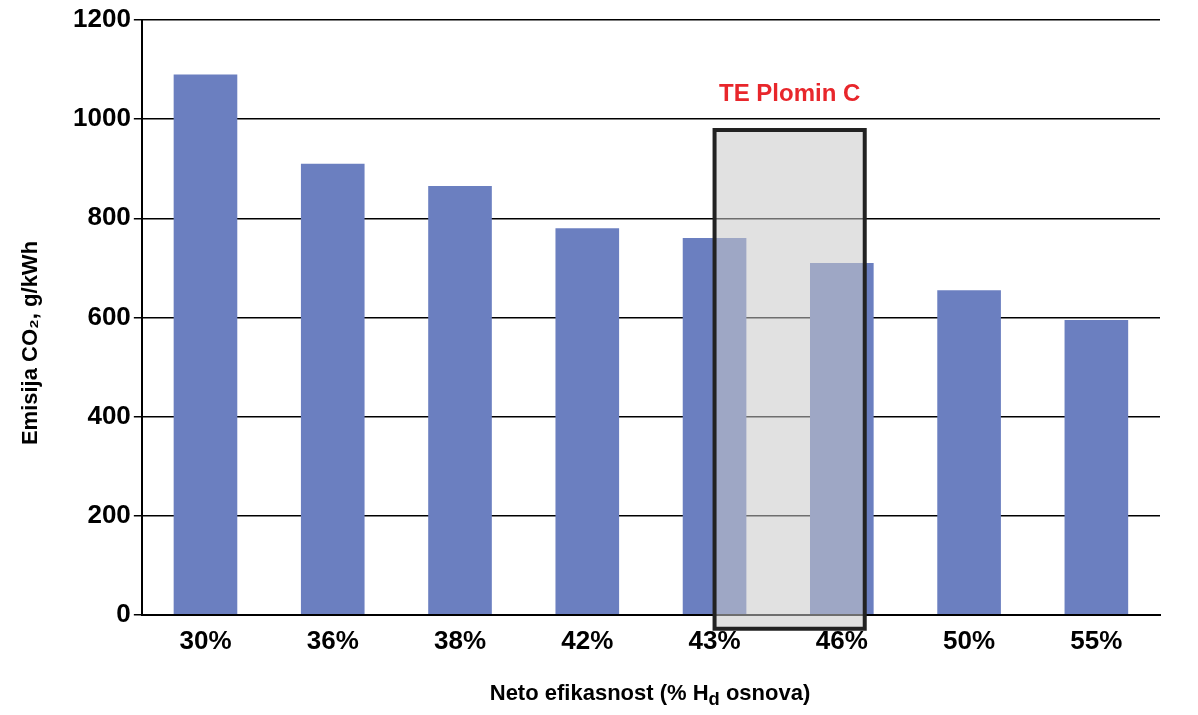 The height and width of the screenshot is (715, 1198). Describe the element at coordinates (1096, 639) in the screenshot. I see `x-tick-label: 55%` at that location.